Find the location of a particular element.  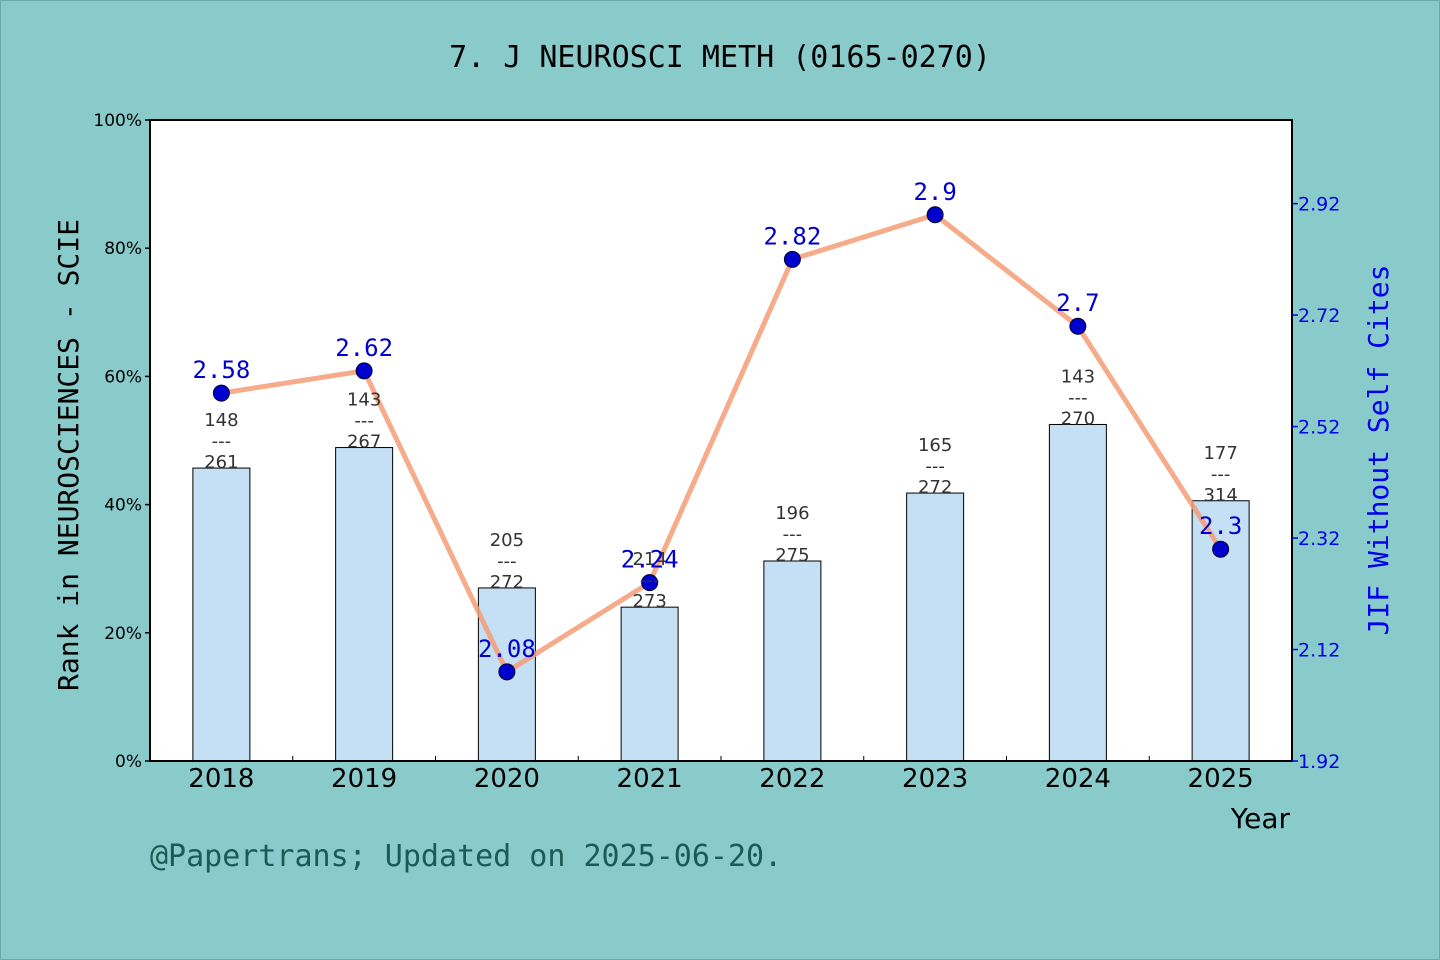

jif-value-label-2022: 2.82 is located at coordinates (792, 236).